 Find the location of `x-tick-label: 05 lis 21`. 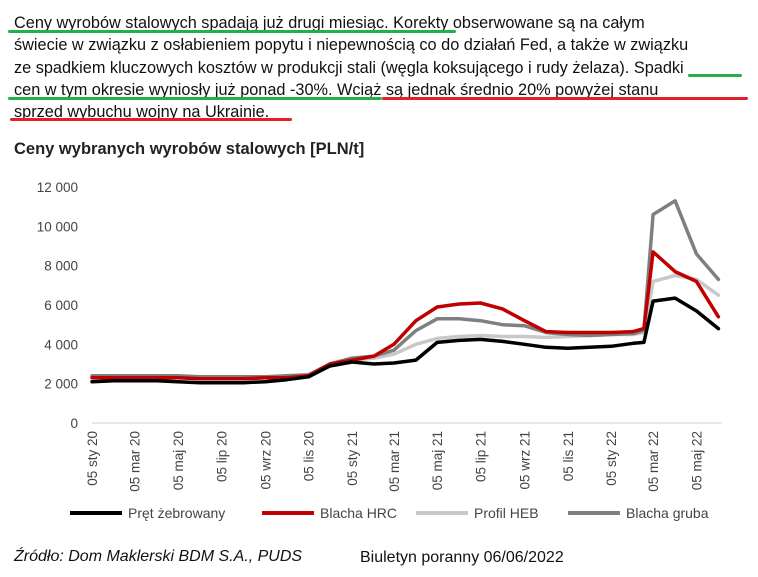

x-tick-label: 05 lis 21 is located at coordinates (568, 456).